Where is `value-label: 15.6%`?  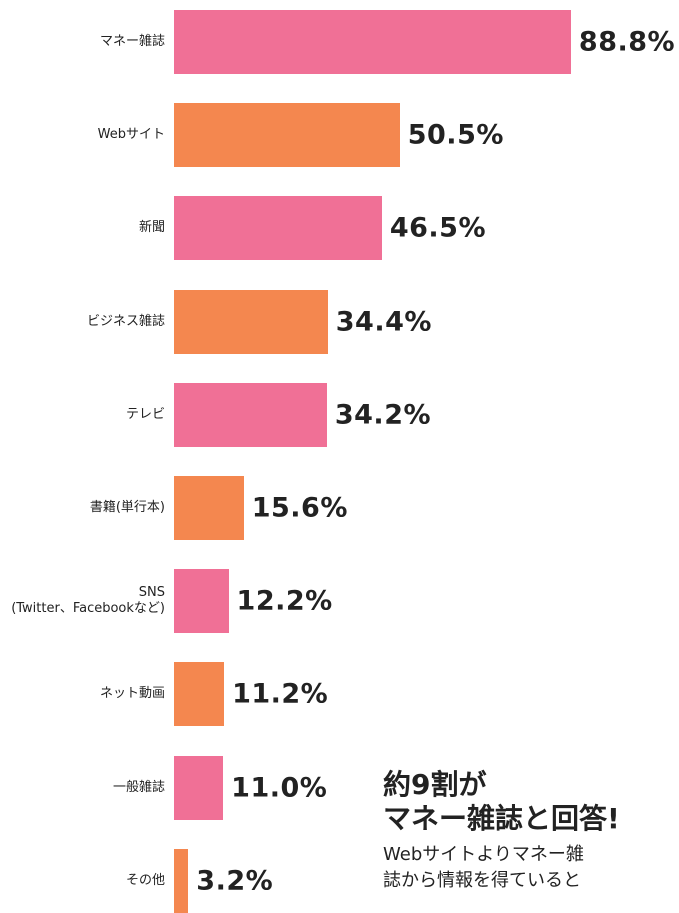 value-label: 15.6% is located at coordinates (299, 508).